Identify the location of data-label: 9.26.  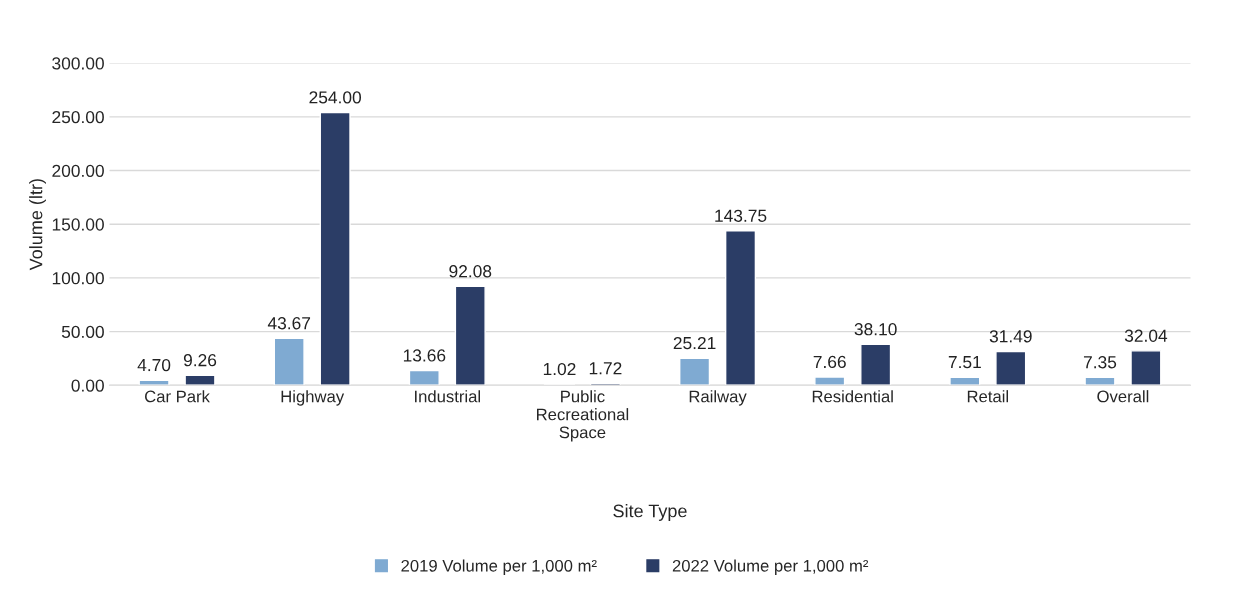
(200, 360).